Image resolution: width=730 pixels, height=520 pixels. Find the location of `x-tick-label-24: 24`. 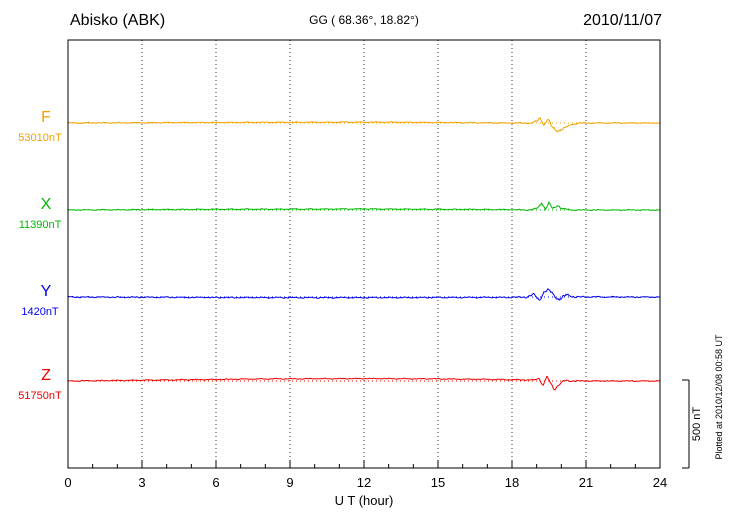

x-tick-label-24: 24 is located at coordinates (660, 482).